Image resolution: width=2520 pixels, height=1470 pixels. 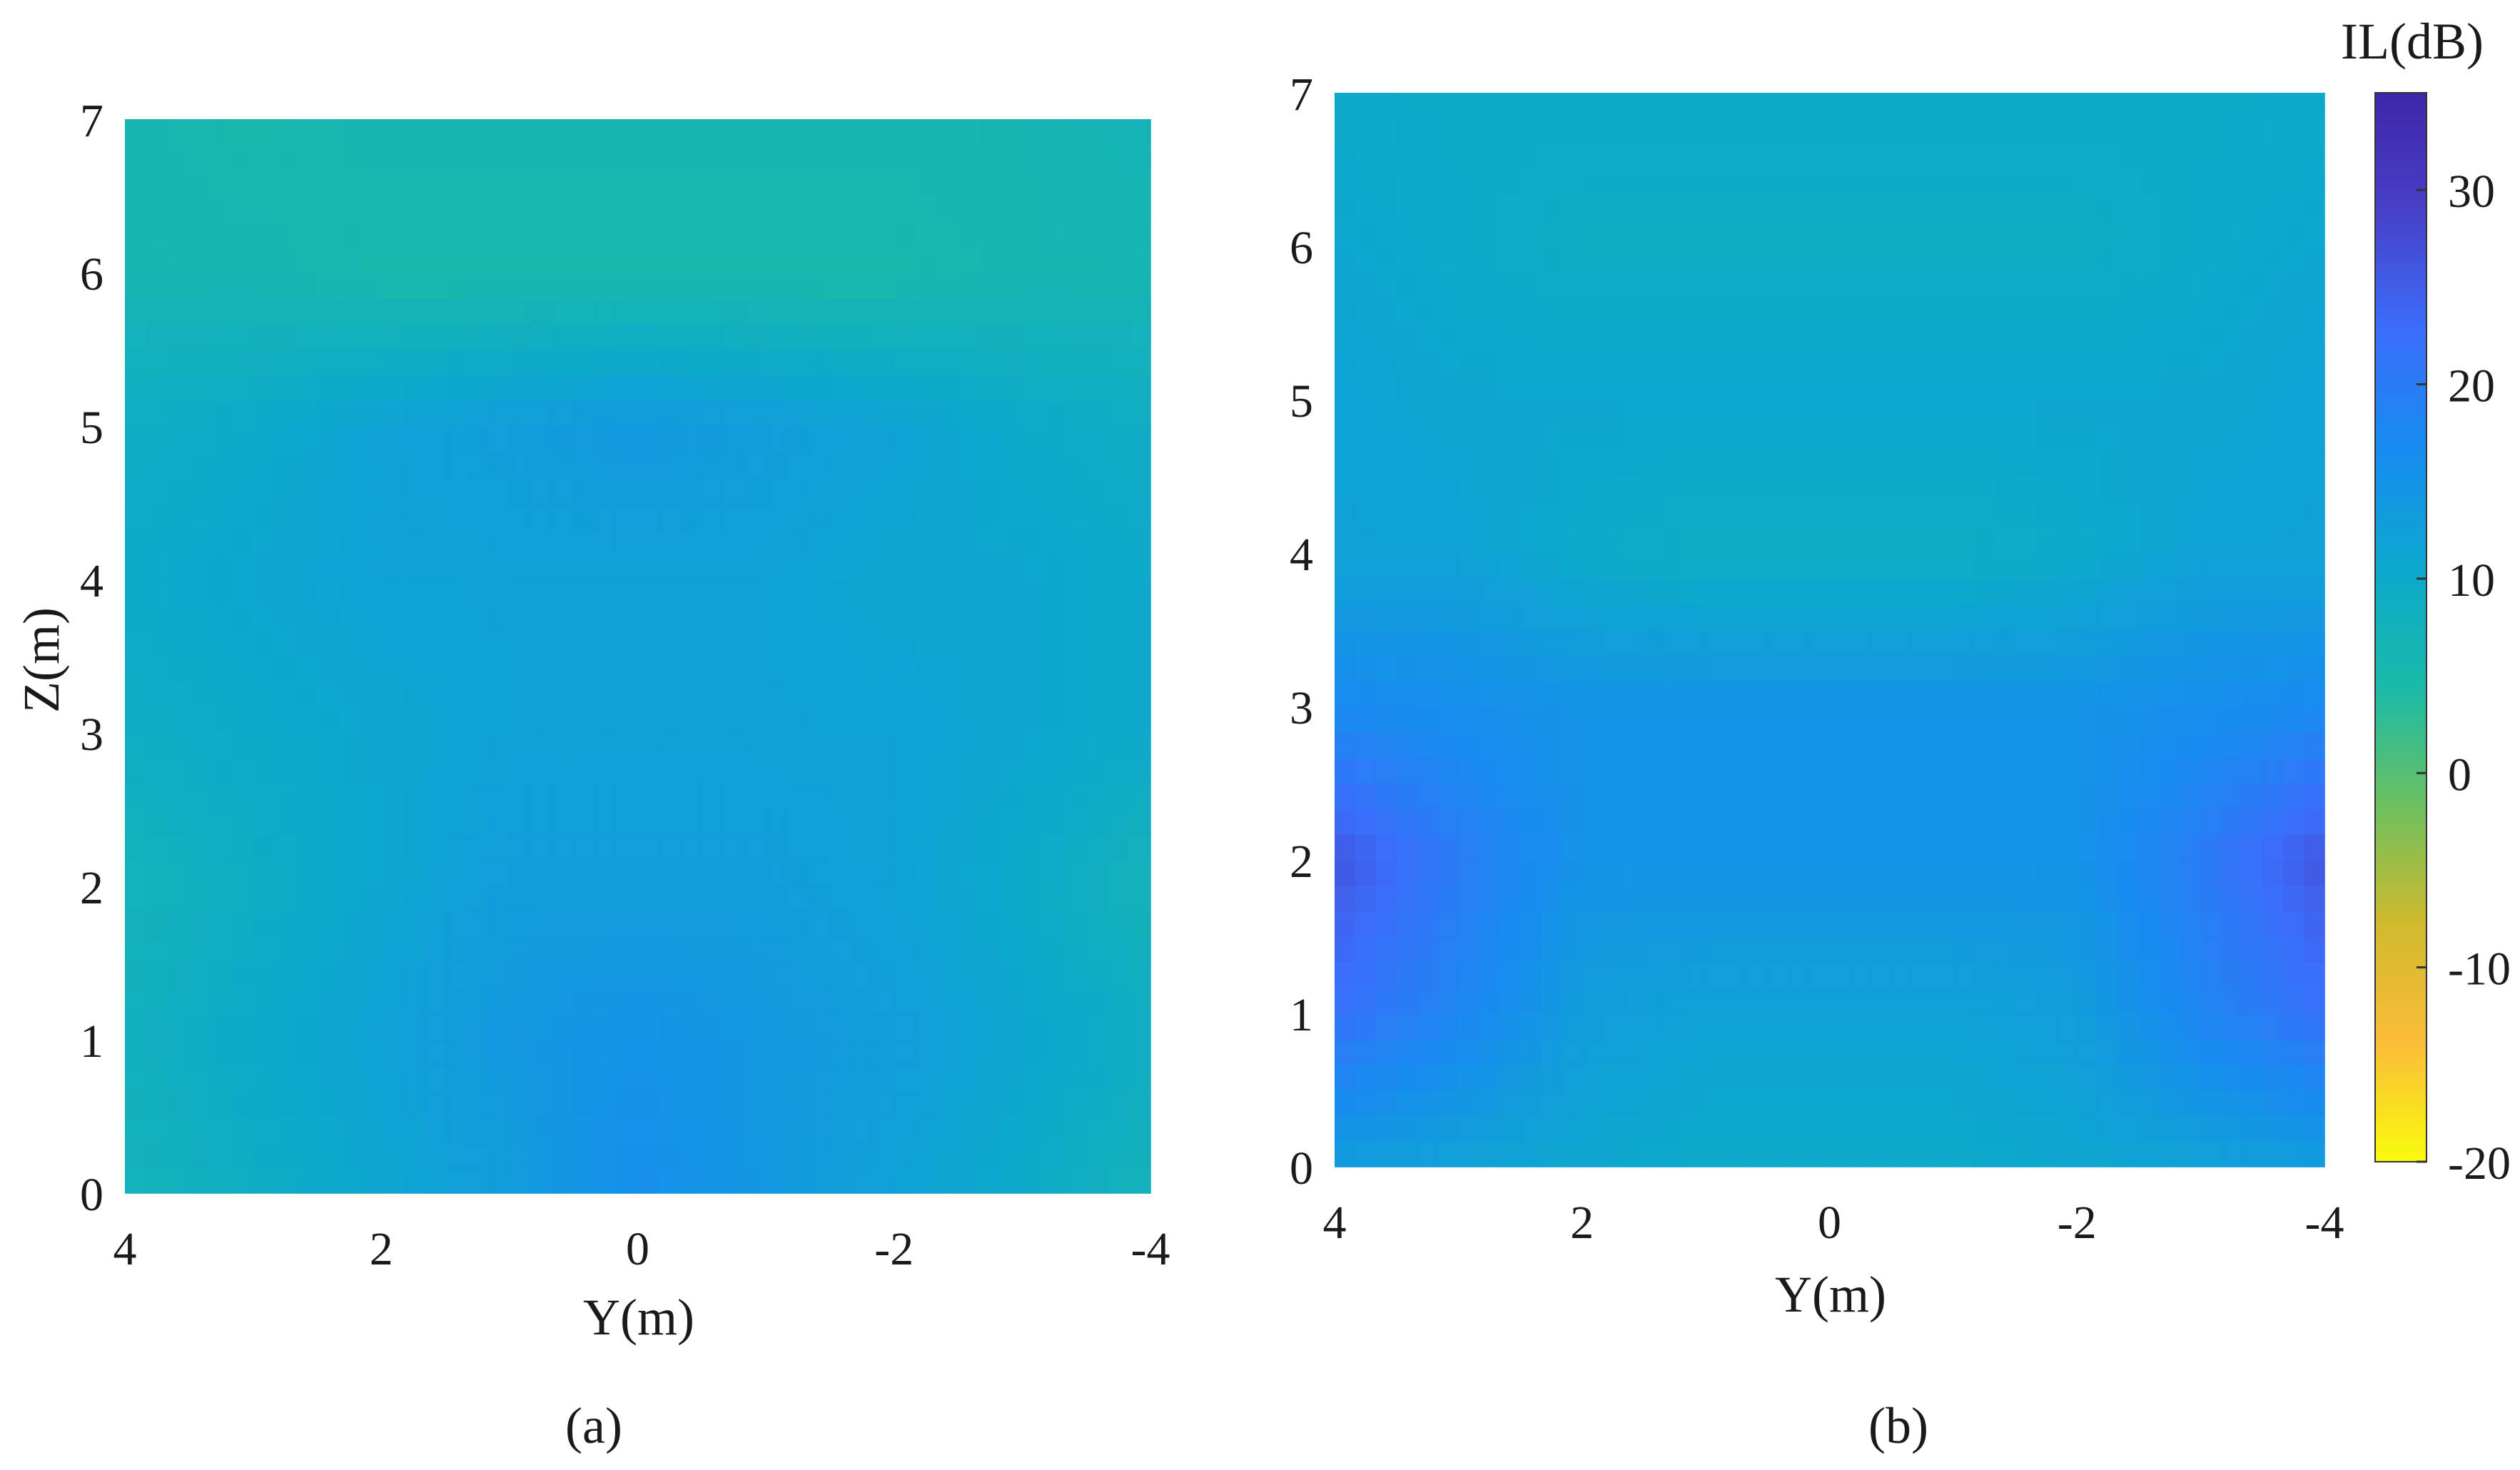 What do you see at coordinates (2412, 41) in the screenshot?
I see `colorbar-label: IL(dB)` at bounding box center [2412, 41].